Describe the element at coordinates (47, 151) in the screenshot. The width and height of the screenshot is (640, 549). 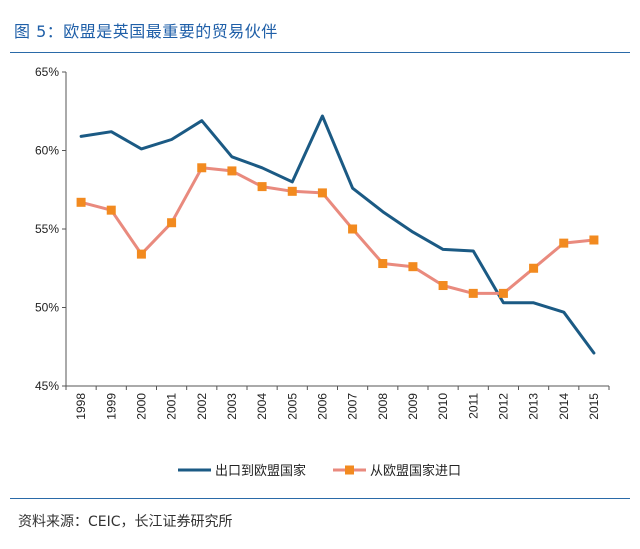
I see `y-tick-label: 60%` at that location.